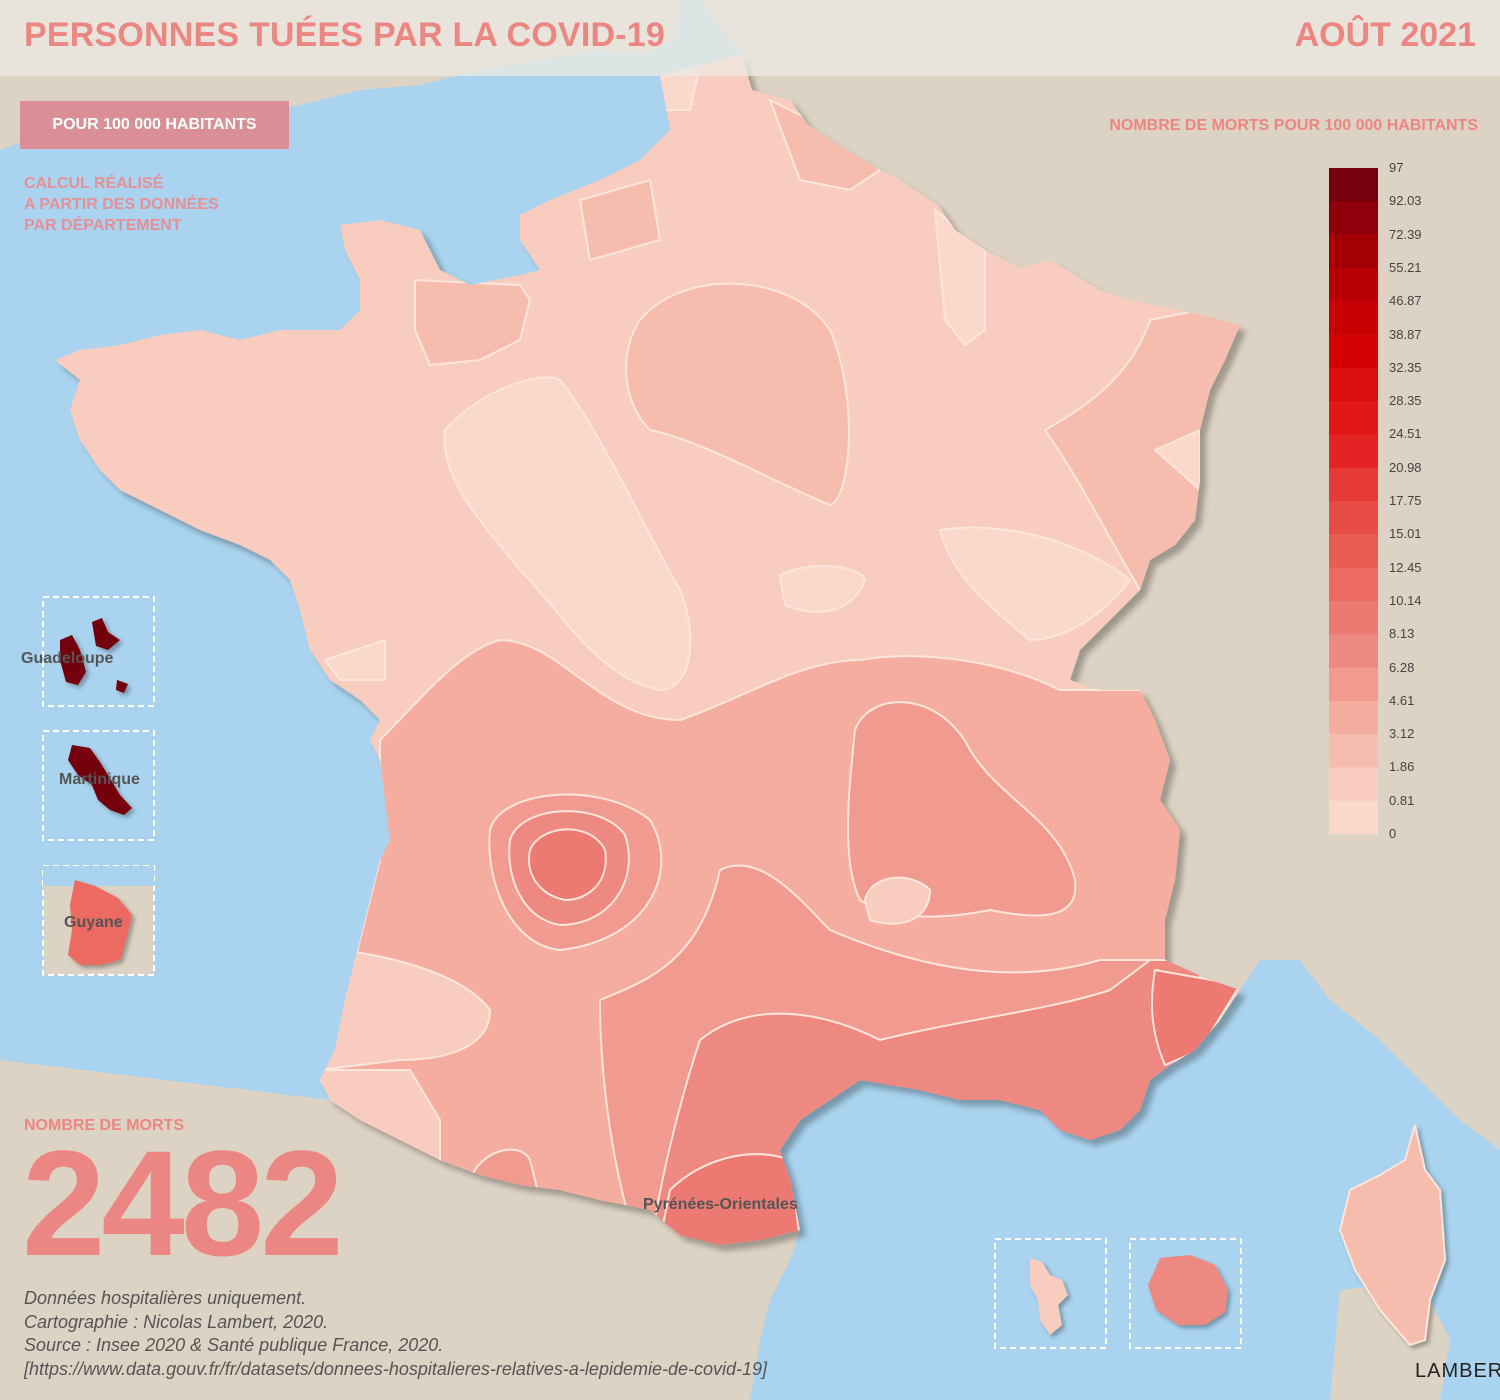 Image resolution: width=1500 pixels, height=1400 pixels. Describe the element at coordinates (1385, 35) in the screenshot. I see `date-label: AOÛT 2021` at that location.